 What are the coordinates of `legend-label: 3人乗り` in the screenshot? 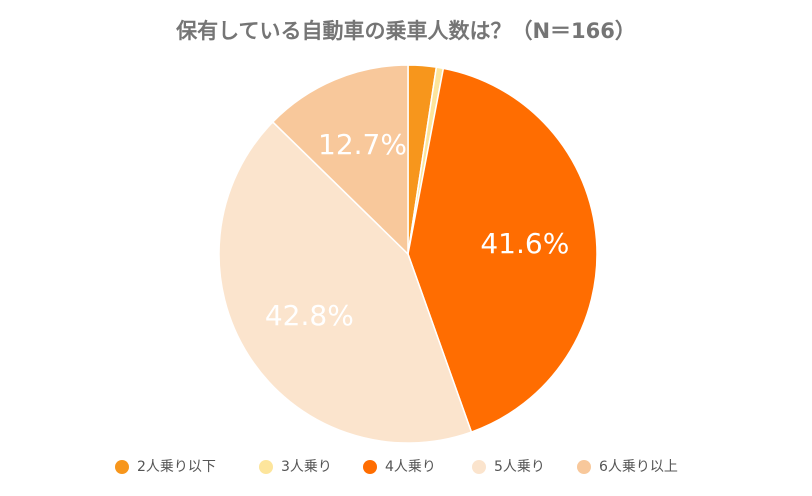 It's located at (306, 467).